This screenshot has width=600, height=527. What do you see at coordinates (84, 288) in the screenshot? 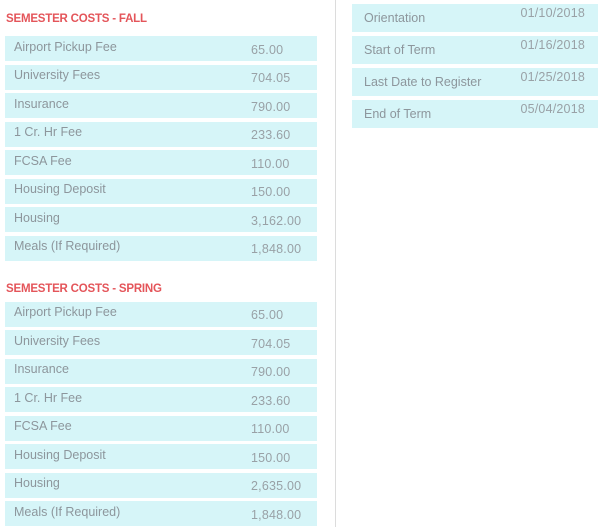
I see `spring-costs-title: SEMESTER COSTS - SPRING` at bounding box center [84, 288].